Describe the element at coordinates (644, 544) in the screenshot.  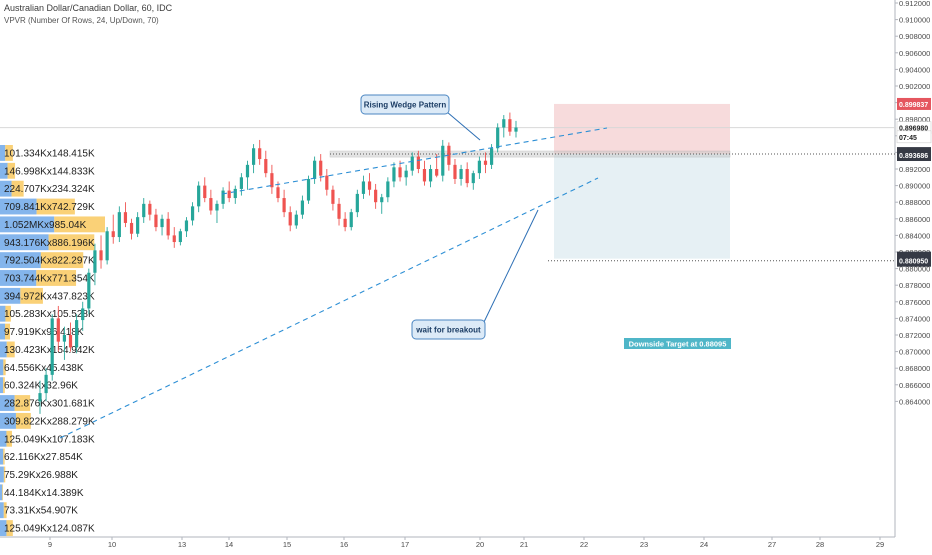
I see `x-tick-label: 23` at that location.